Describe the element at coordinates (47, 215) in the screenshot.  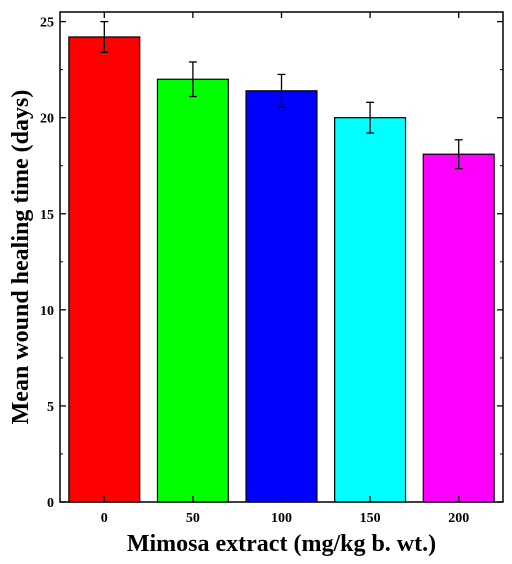
I see `y-tick-label: 15` at that location.